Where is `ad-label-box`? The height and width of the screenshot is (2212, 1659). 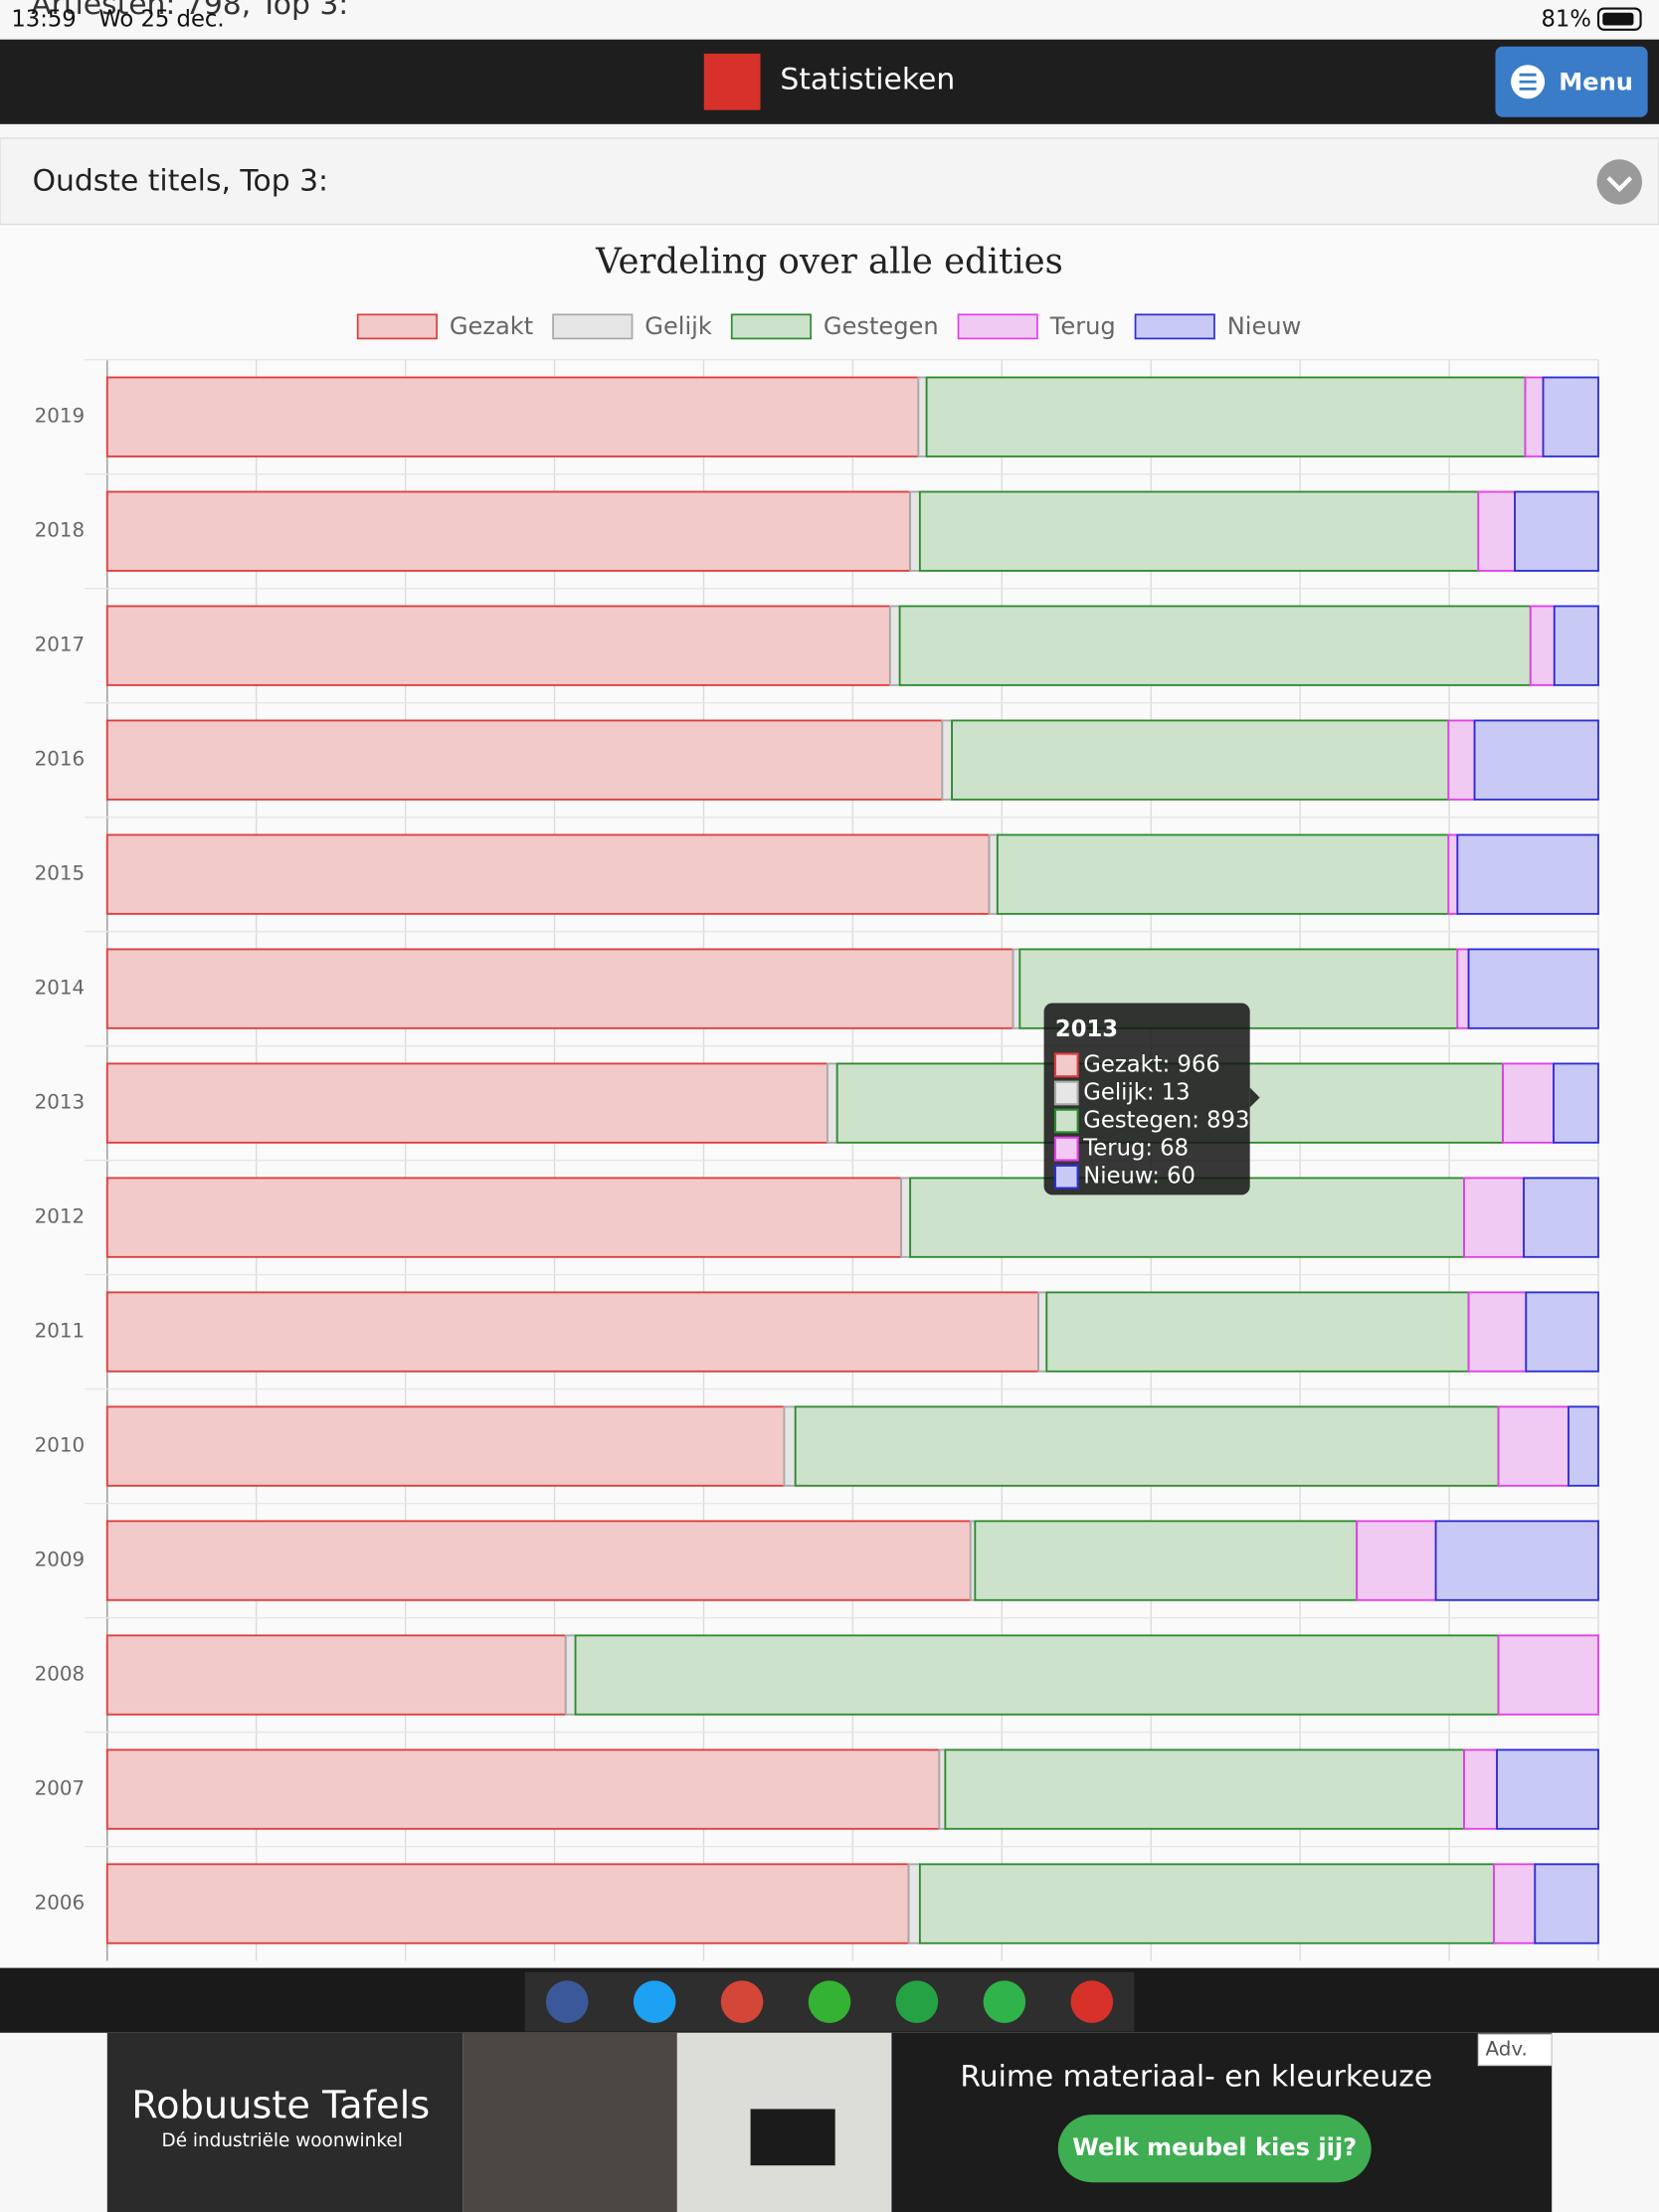
ad-label-box is located at coordinates (1515, 2050).